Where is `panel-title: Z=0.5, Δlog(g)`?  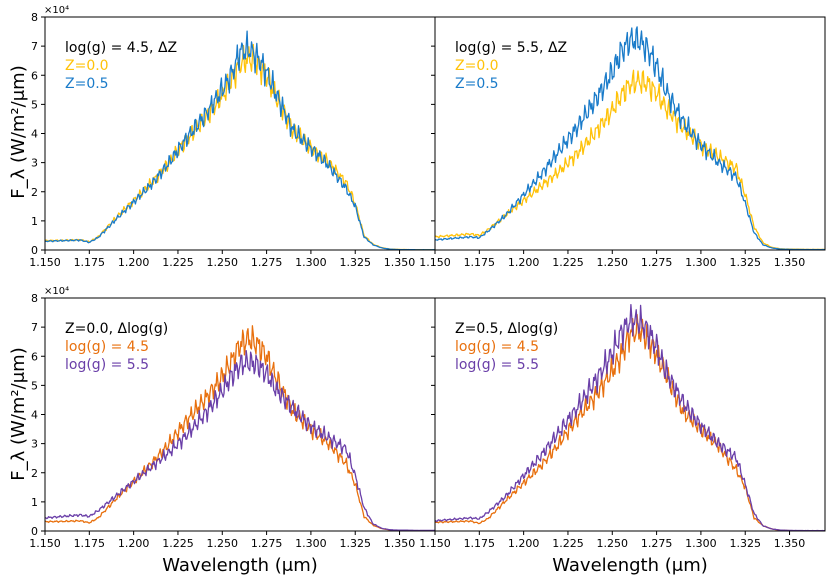 panel-title: Z=0.5, Δlog(g) is located at coordinates (506, 329).